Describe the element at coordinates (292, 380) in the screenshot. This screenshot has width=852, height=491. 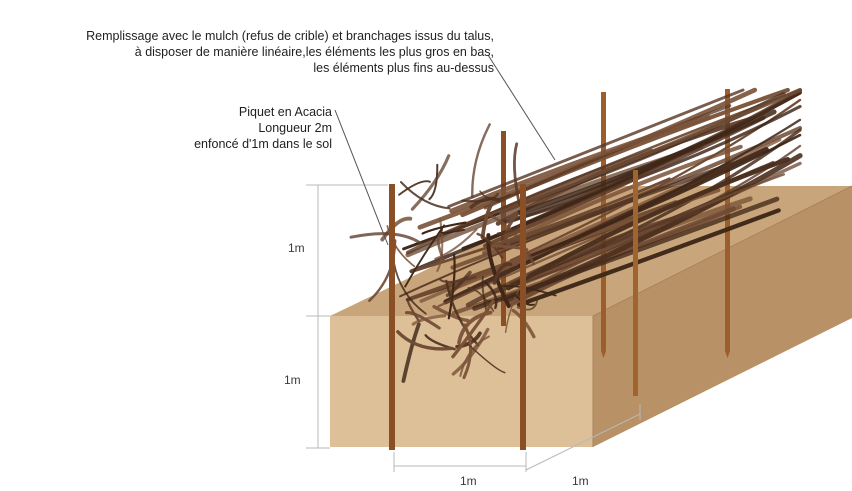
I see `dimension-label-height-below: 1m` at that location.